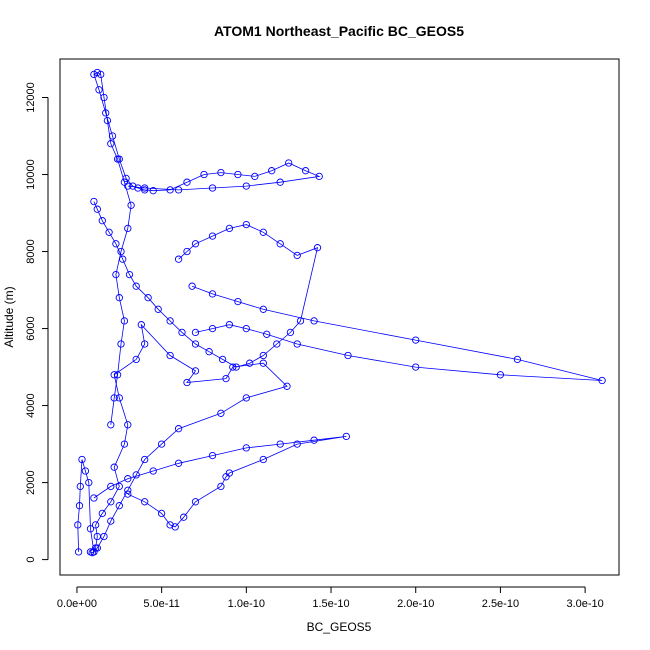  Describe the element at coordinates (339, 627) in the screenshot. I see `x-axis-label: BC_GEOS5` at that location.